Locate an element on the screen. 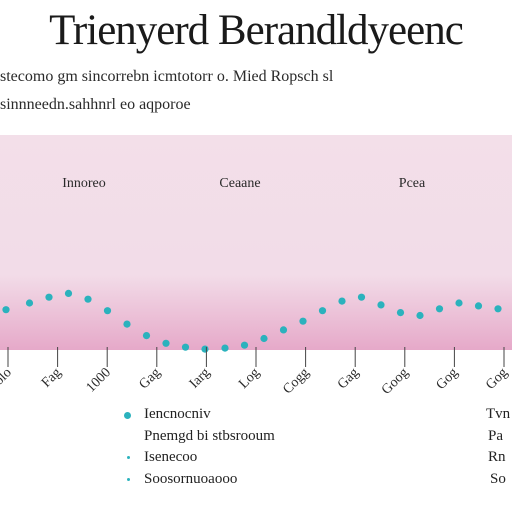 This screenshot has width=512, height=512. legend-note: So is located at coordinates (498, 479).